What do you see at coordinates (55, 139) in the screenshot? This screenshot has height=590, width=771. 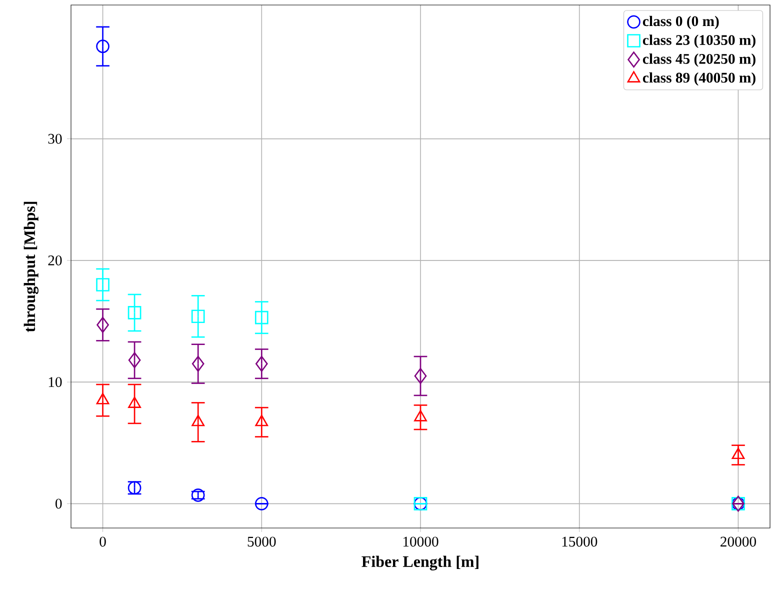 I see `y-tick-label: 30` at bounding box center [55, 139].